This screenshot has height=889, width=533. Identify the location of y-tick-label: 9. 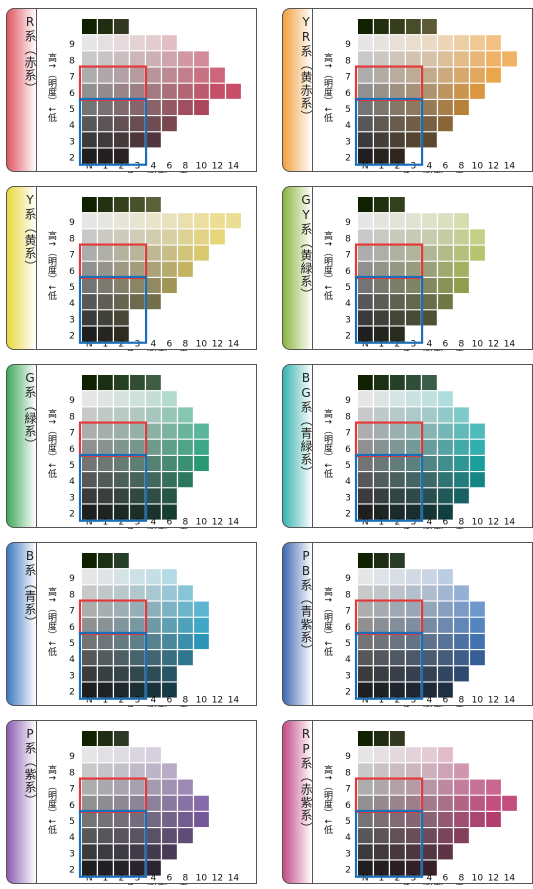
(348, 401).